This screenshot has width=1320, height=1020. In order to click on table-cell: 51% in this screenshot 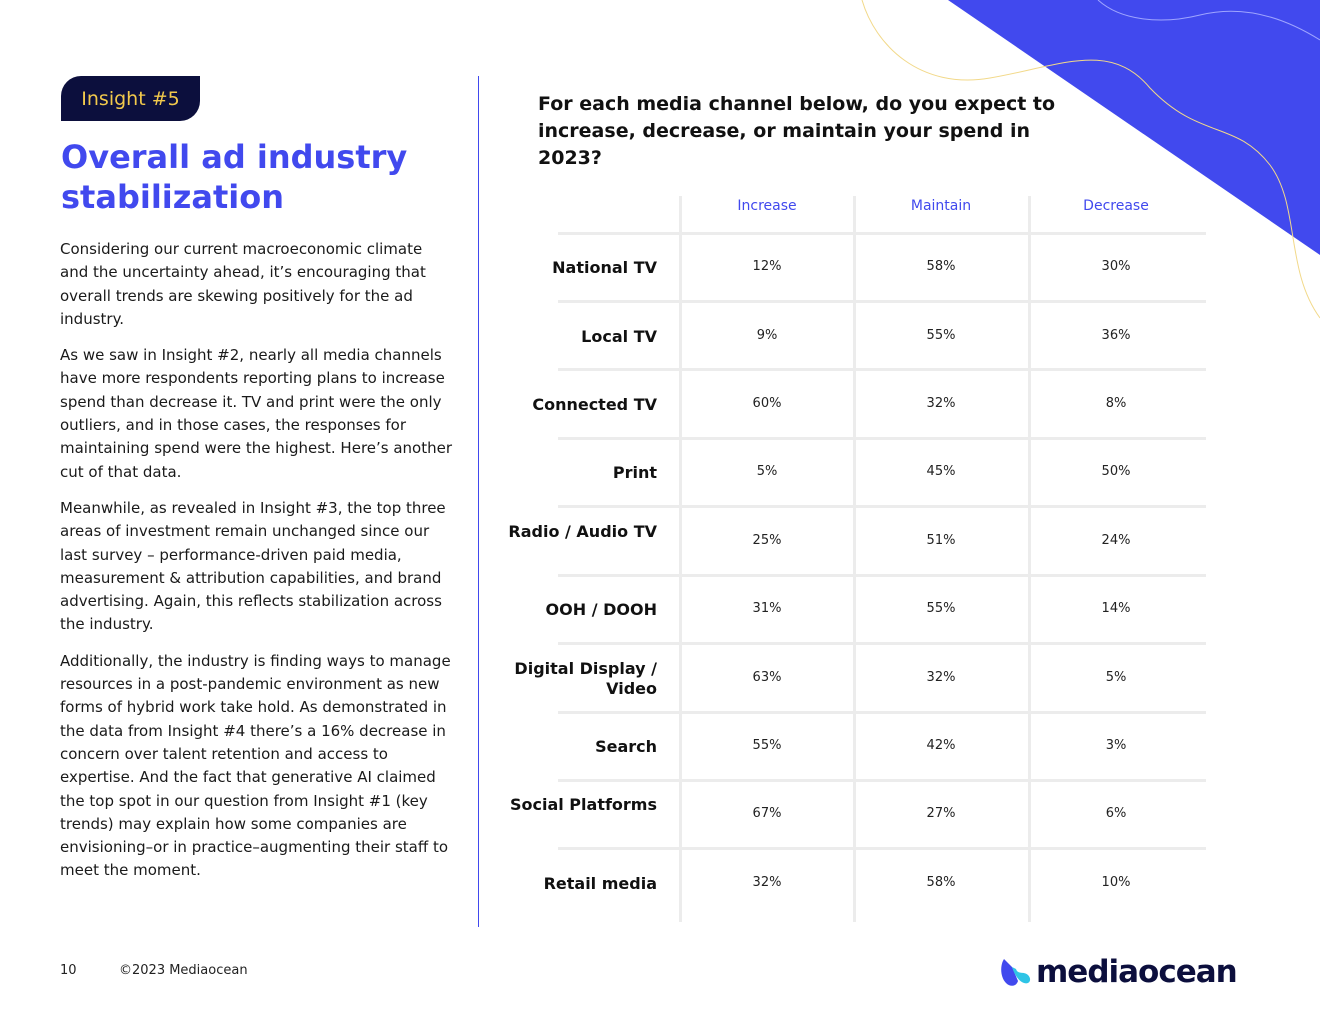, I will do `click(941, 540)`.